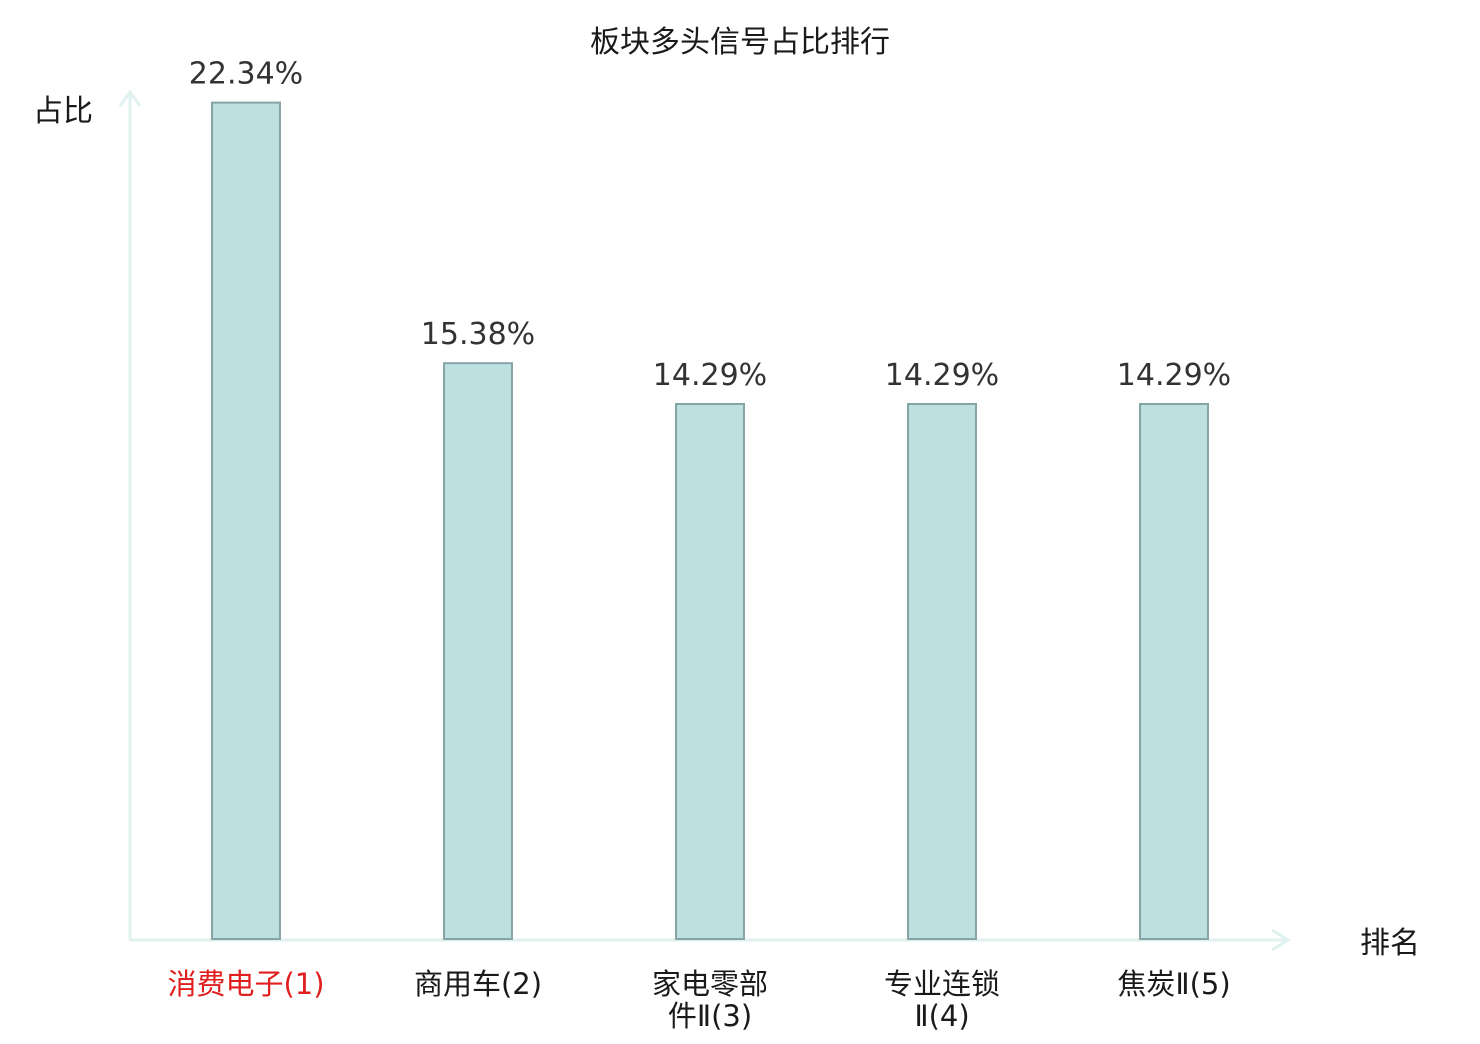 The height and width of the screenshot is (1044, 1480). Describe the element at coordinates (942, 375) in the screenshot. I see `value-label-4: 14.29%` at that location.